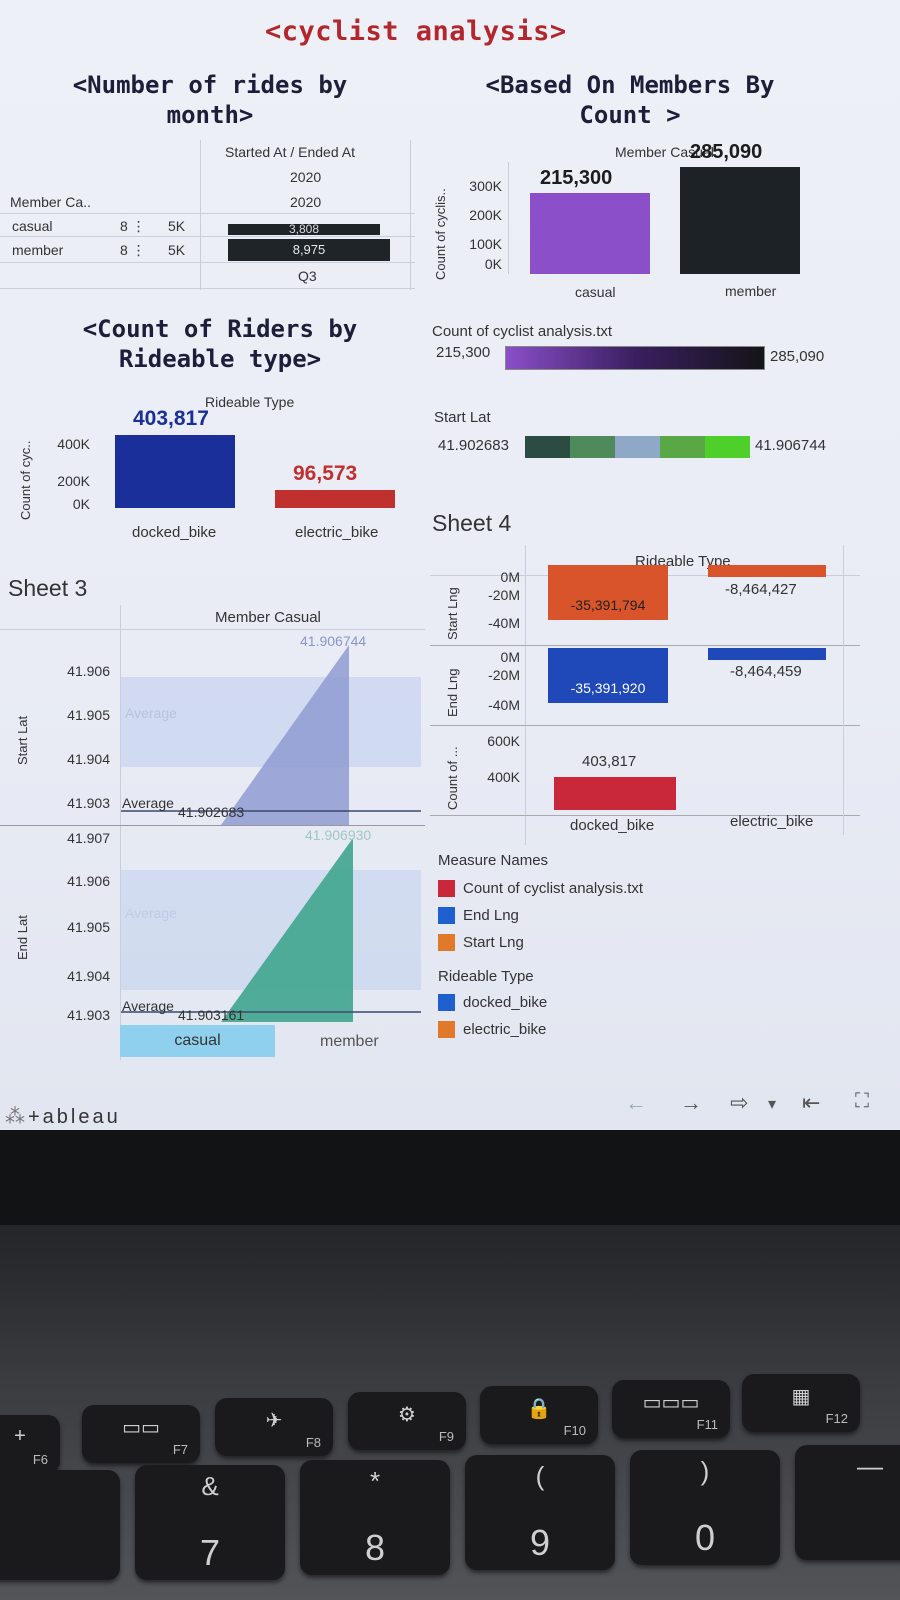 Image resolution: width=900 pixels, height=1600 pixels. Describe the element at coordinates (588, 1029) in the screenshot. I see `legend-item: electric_bike` at that location.